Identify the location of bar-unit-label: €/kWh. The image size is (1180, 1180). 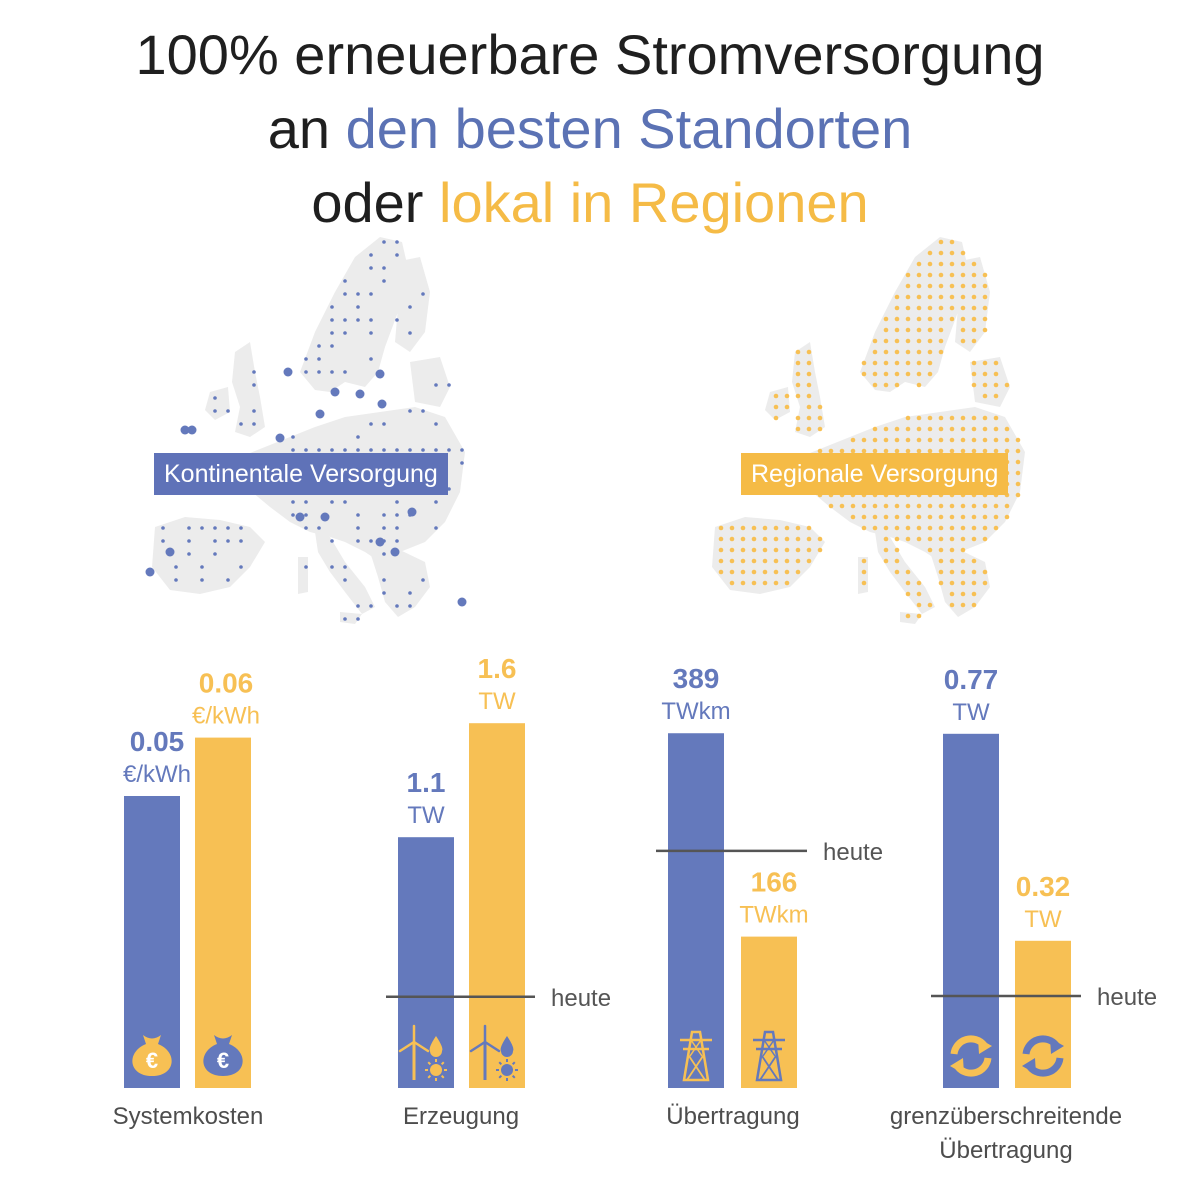
(157, 774).